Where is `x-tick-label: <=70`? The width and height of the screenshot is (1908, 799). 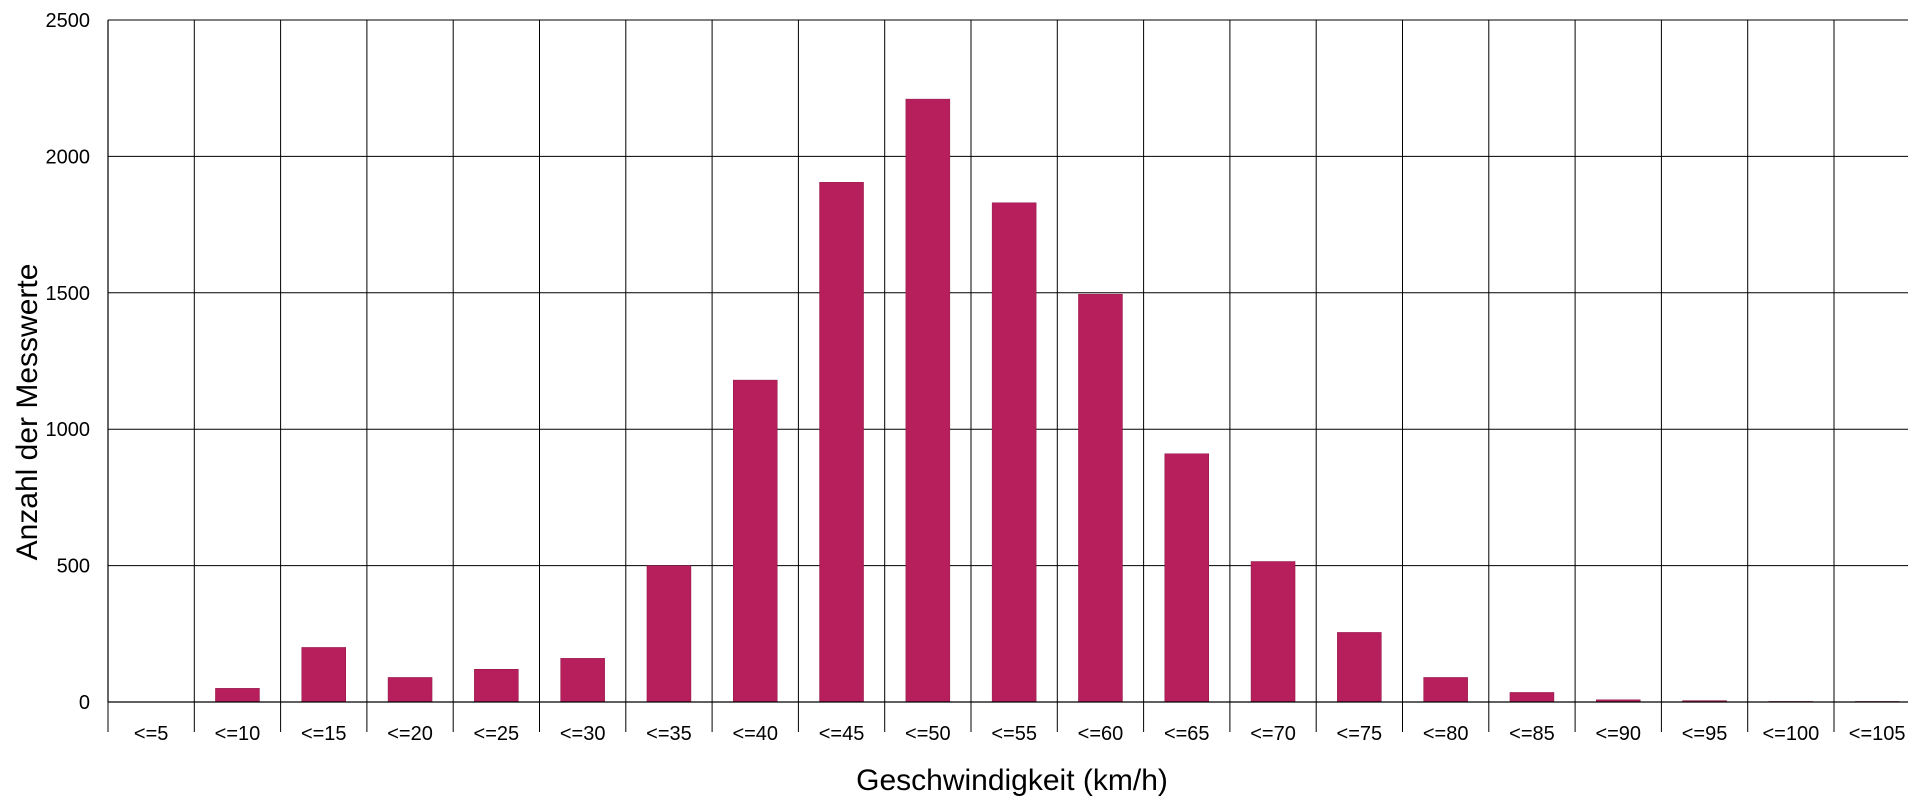 x-tick-label: <=70 is located at coordinates (1273, 734).